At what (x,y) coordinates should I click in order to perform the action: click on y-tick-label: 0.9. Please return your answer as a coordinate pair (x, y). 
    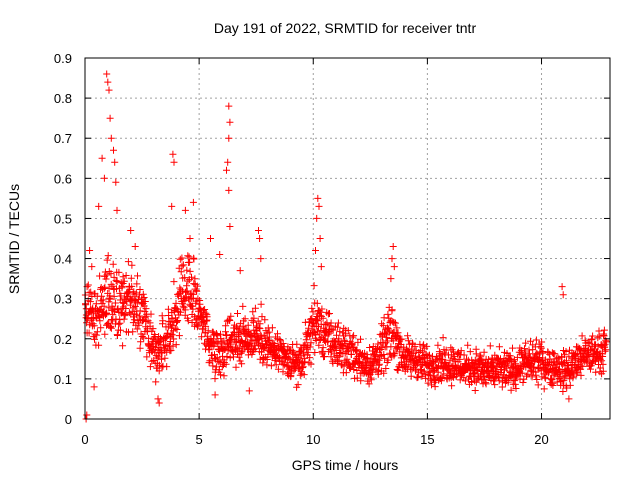
    Looking at the image, I should click on (63, 58).